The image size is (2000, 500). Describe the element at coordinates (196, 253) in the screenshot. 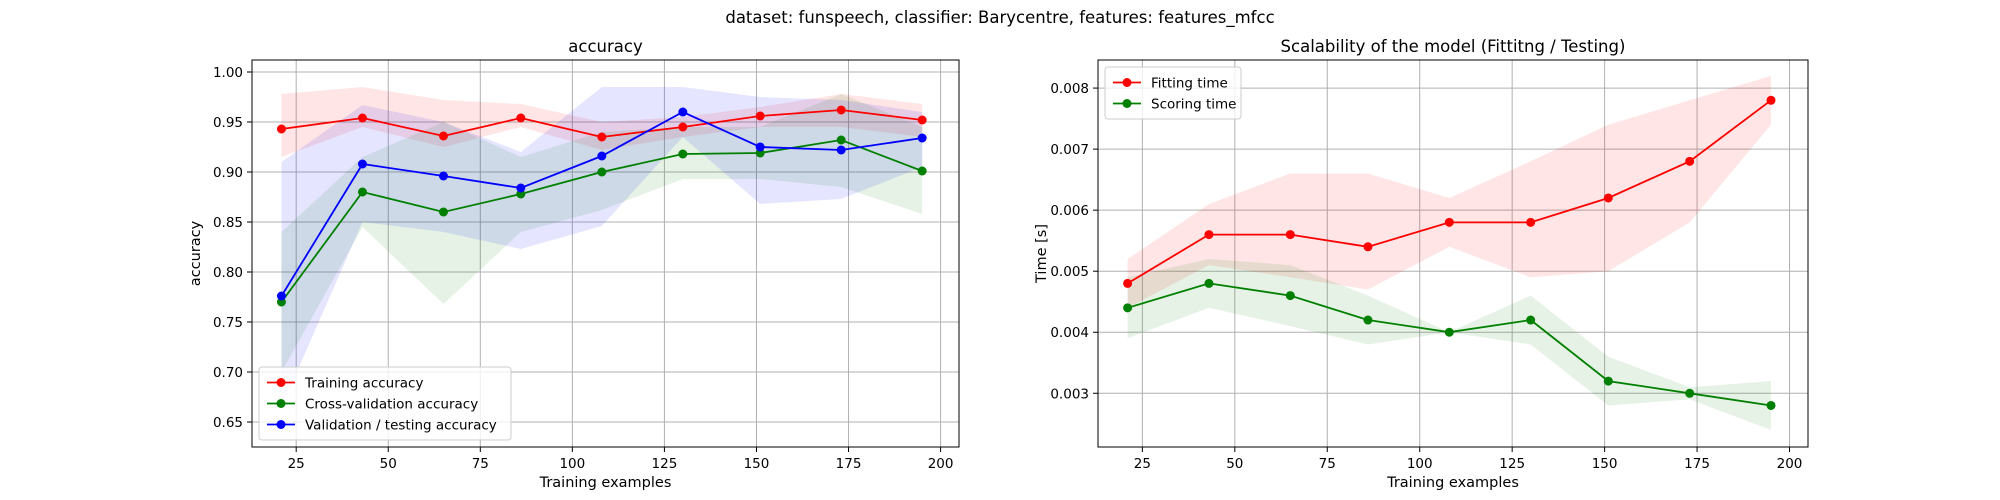

I see `y-axis-label: accuracy` at that location.